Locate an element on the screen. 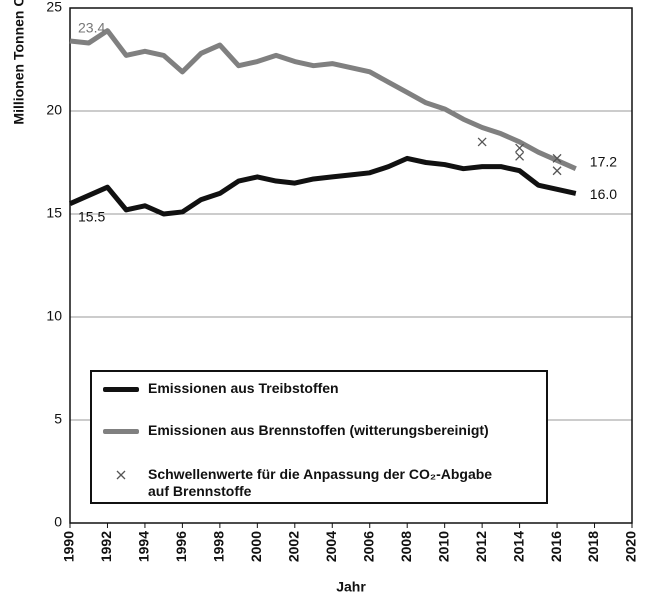  legend-label: Emissionen aus Treibstoffen is located at coordinates (243, 388).